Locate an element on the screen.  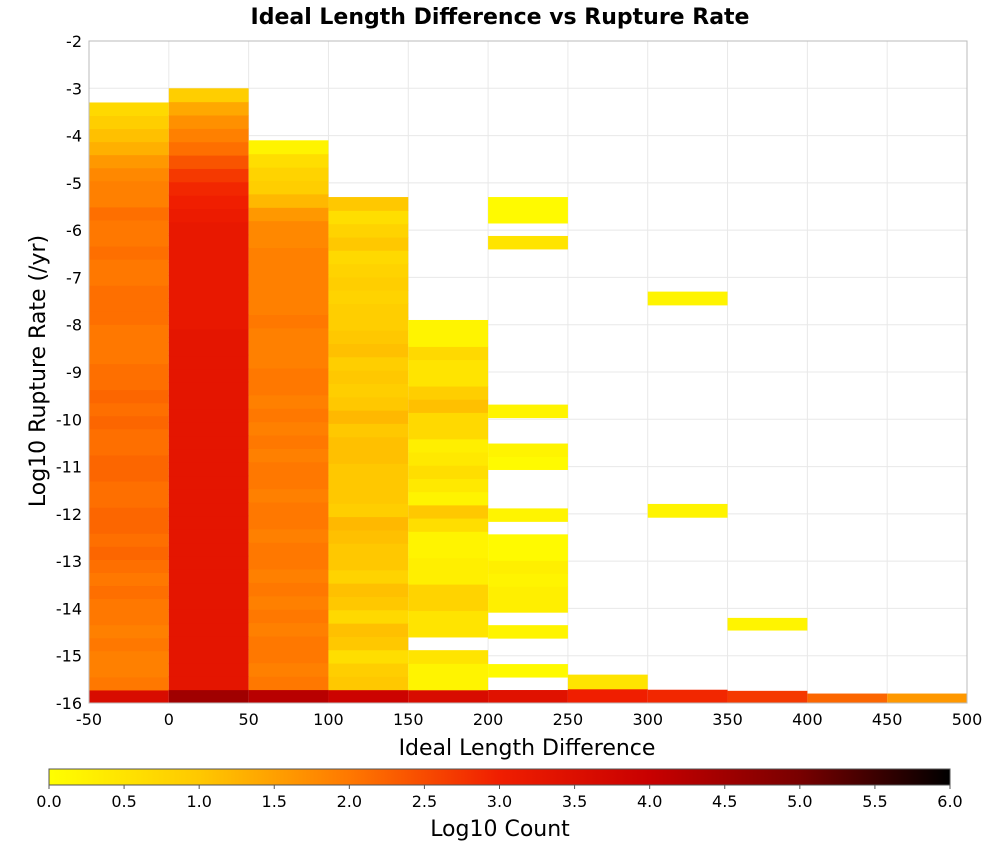
colorbar-tick-label: 1.0 is located at coordinates (198, 801).